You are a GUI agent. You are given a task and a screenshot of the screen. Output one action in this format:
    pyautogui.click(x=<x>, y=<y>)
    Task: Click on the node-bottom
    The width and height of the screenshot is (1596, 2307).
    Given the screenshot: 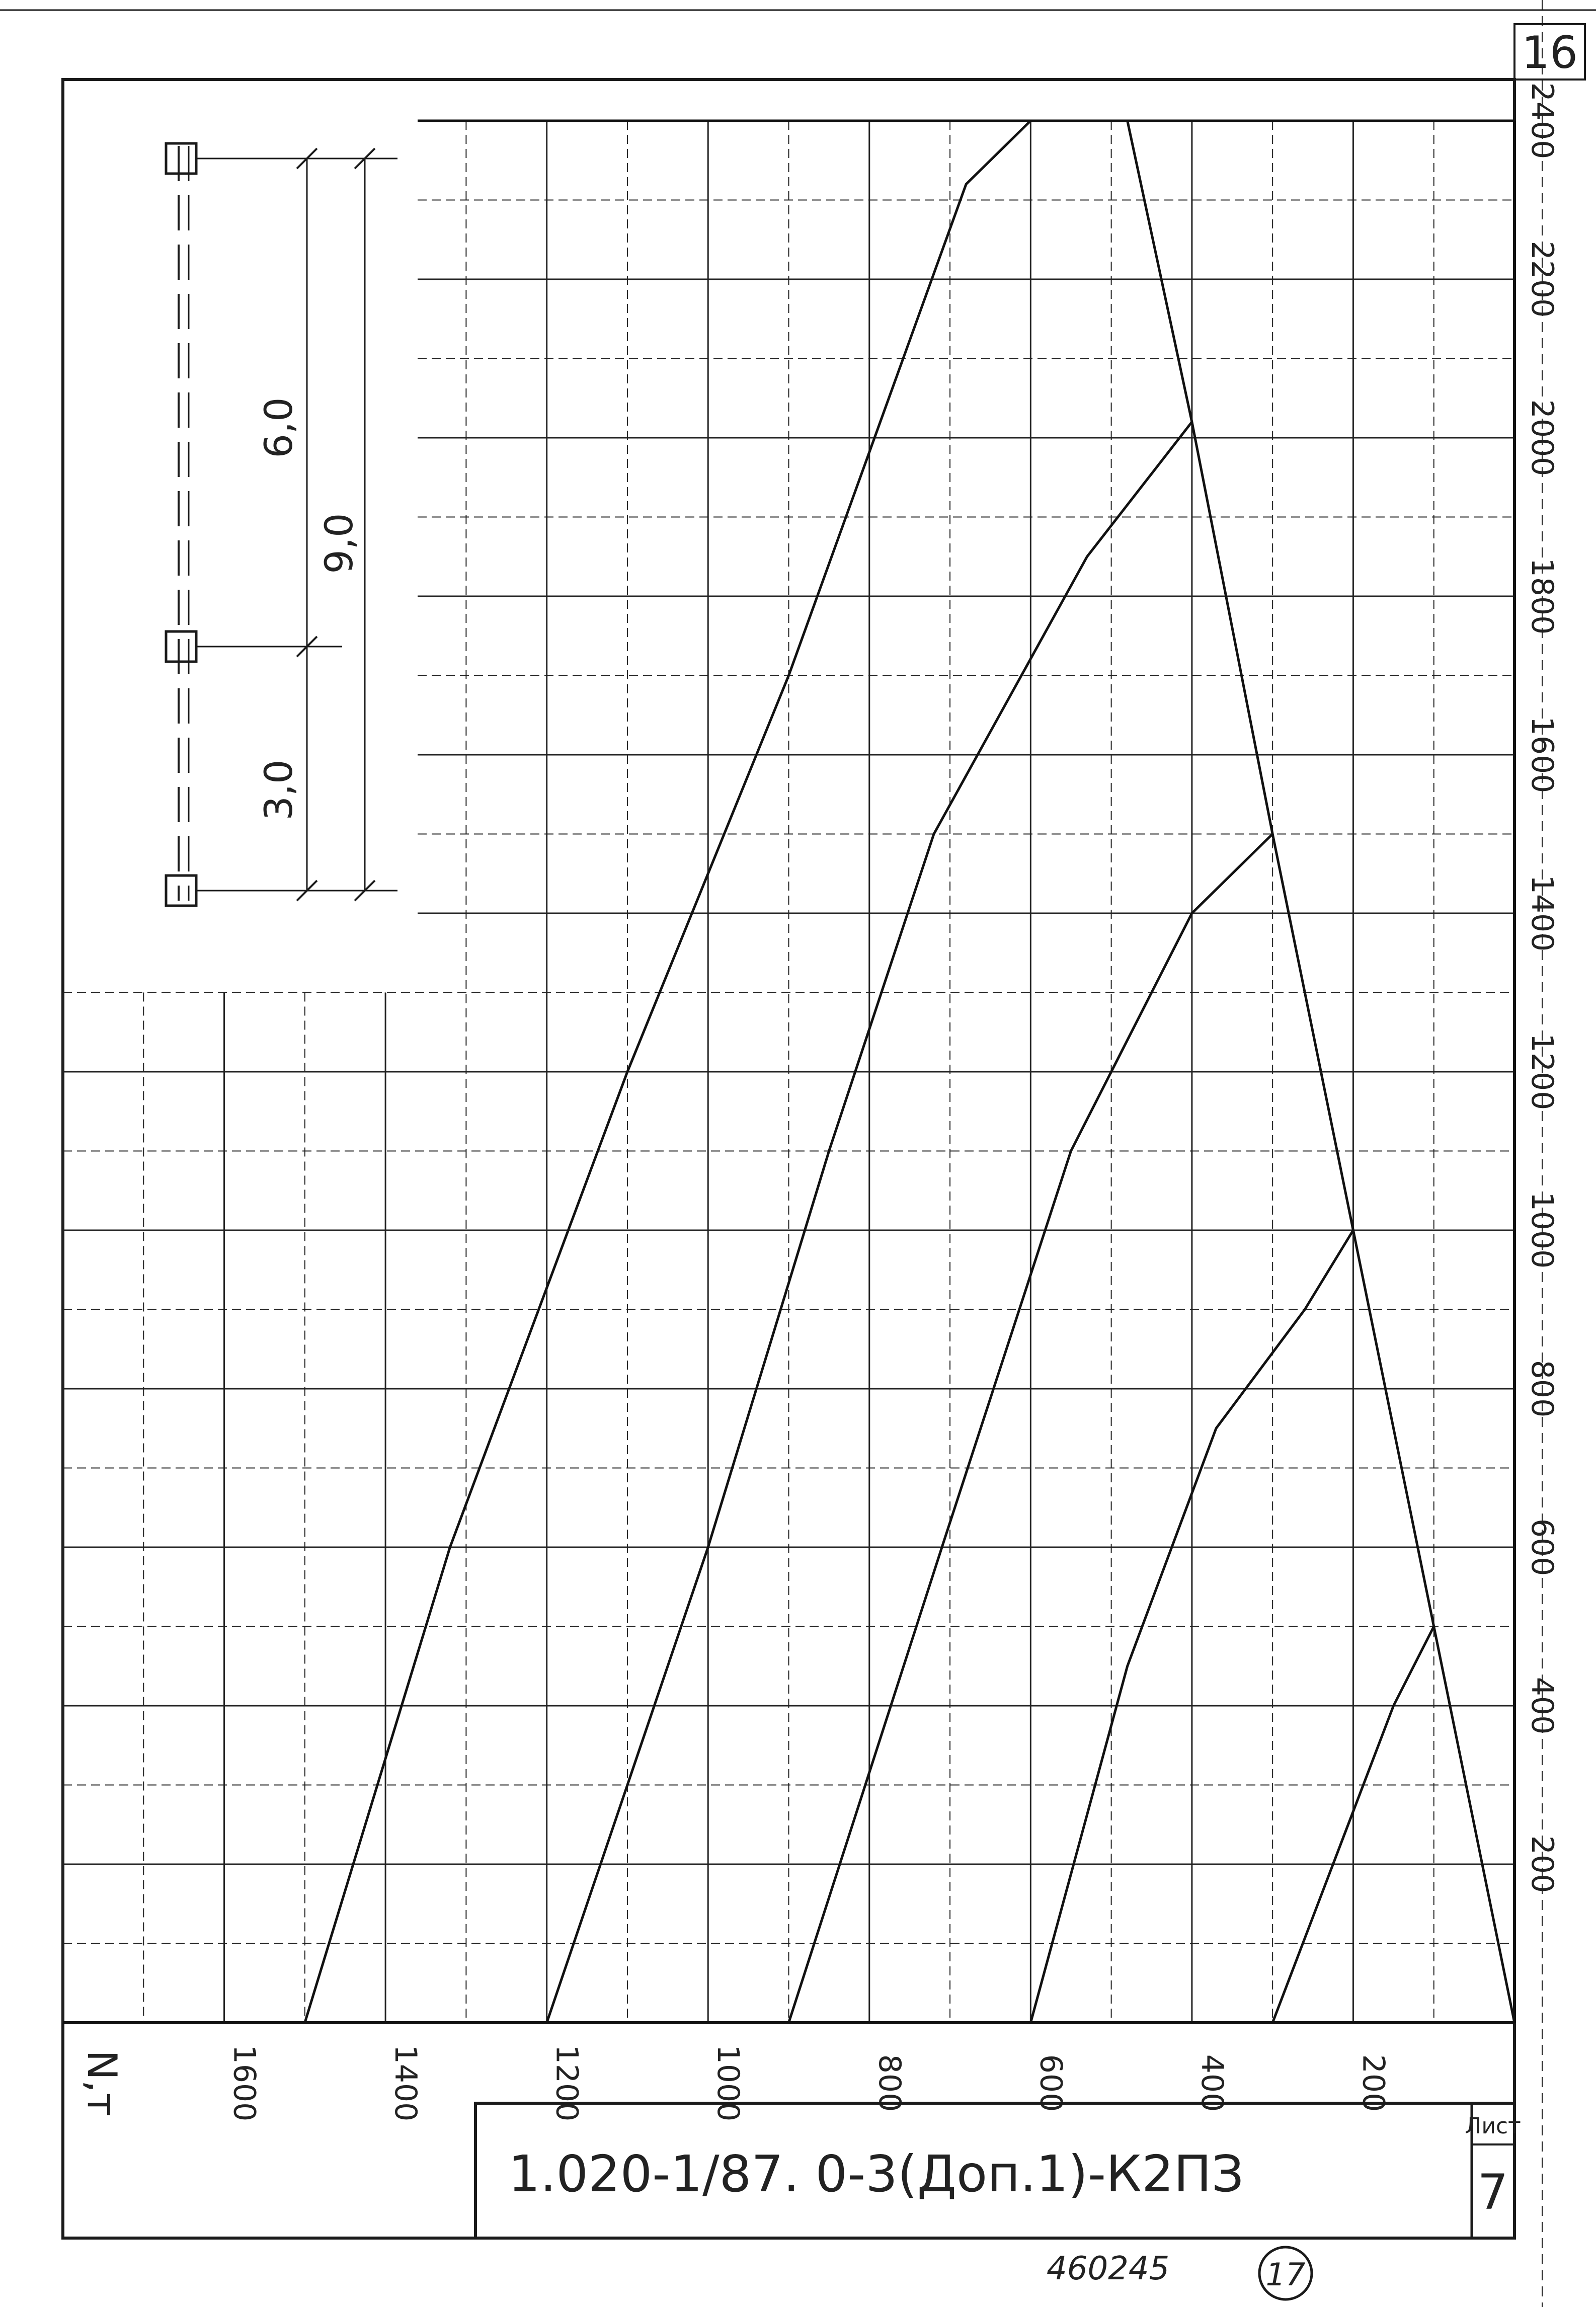 What is the action you would take?
    pyautogui.click(x=181, y=891)
    